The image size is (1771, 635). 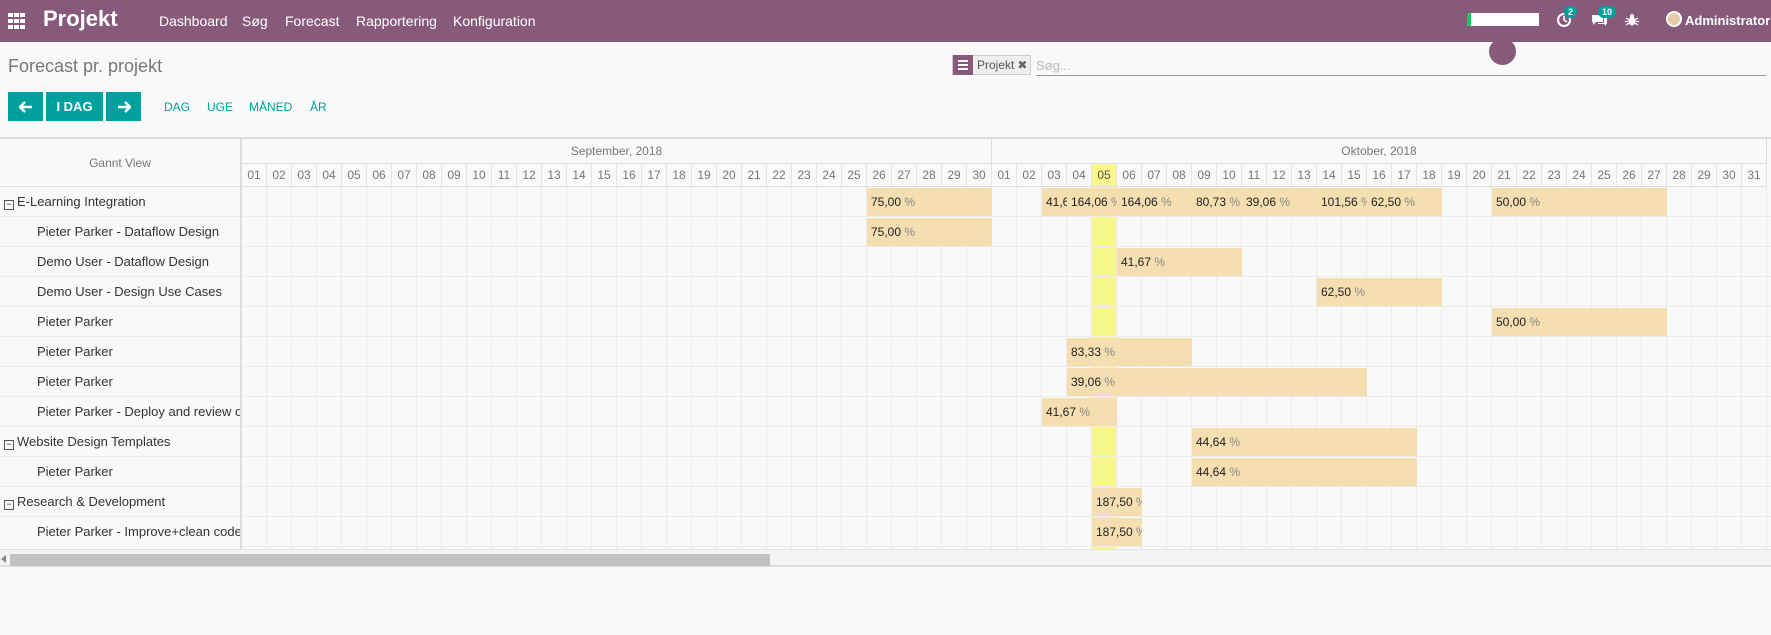 I want to click on row-label-text: Research & Development, so click(x=91, y=501).